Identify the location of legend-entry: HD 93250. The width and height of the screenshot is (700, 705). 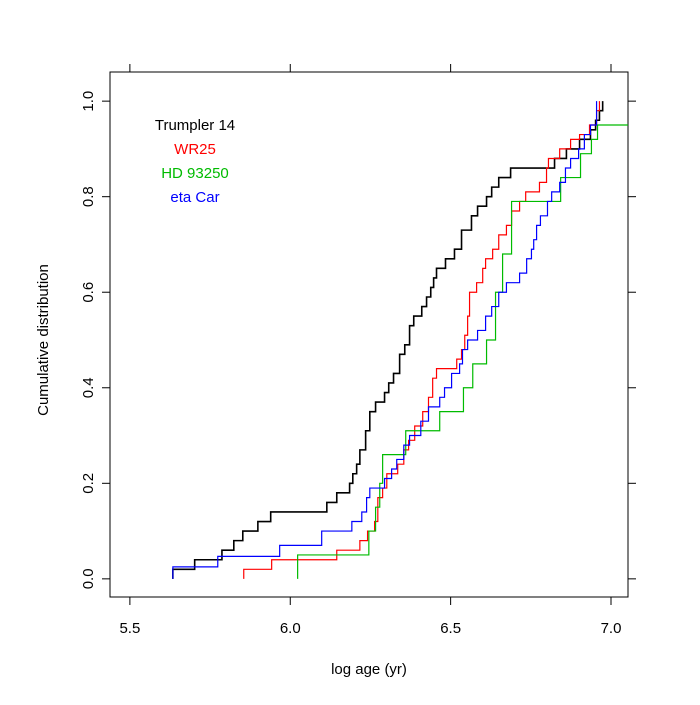
(195, 173).